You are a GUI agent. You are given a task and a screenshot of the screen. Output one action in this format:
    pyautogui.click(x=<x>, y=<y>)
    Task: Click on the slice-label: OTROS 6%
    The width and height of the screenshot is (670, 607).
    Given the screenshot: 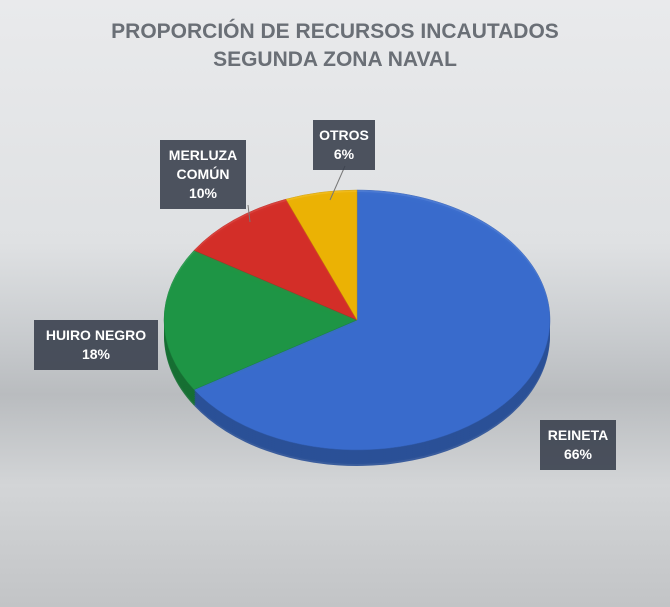 What is the action you would take?
    pyautogui.click(x=344, y=145)
    